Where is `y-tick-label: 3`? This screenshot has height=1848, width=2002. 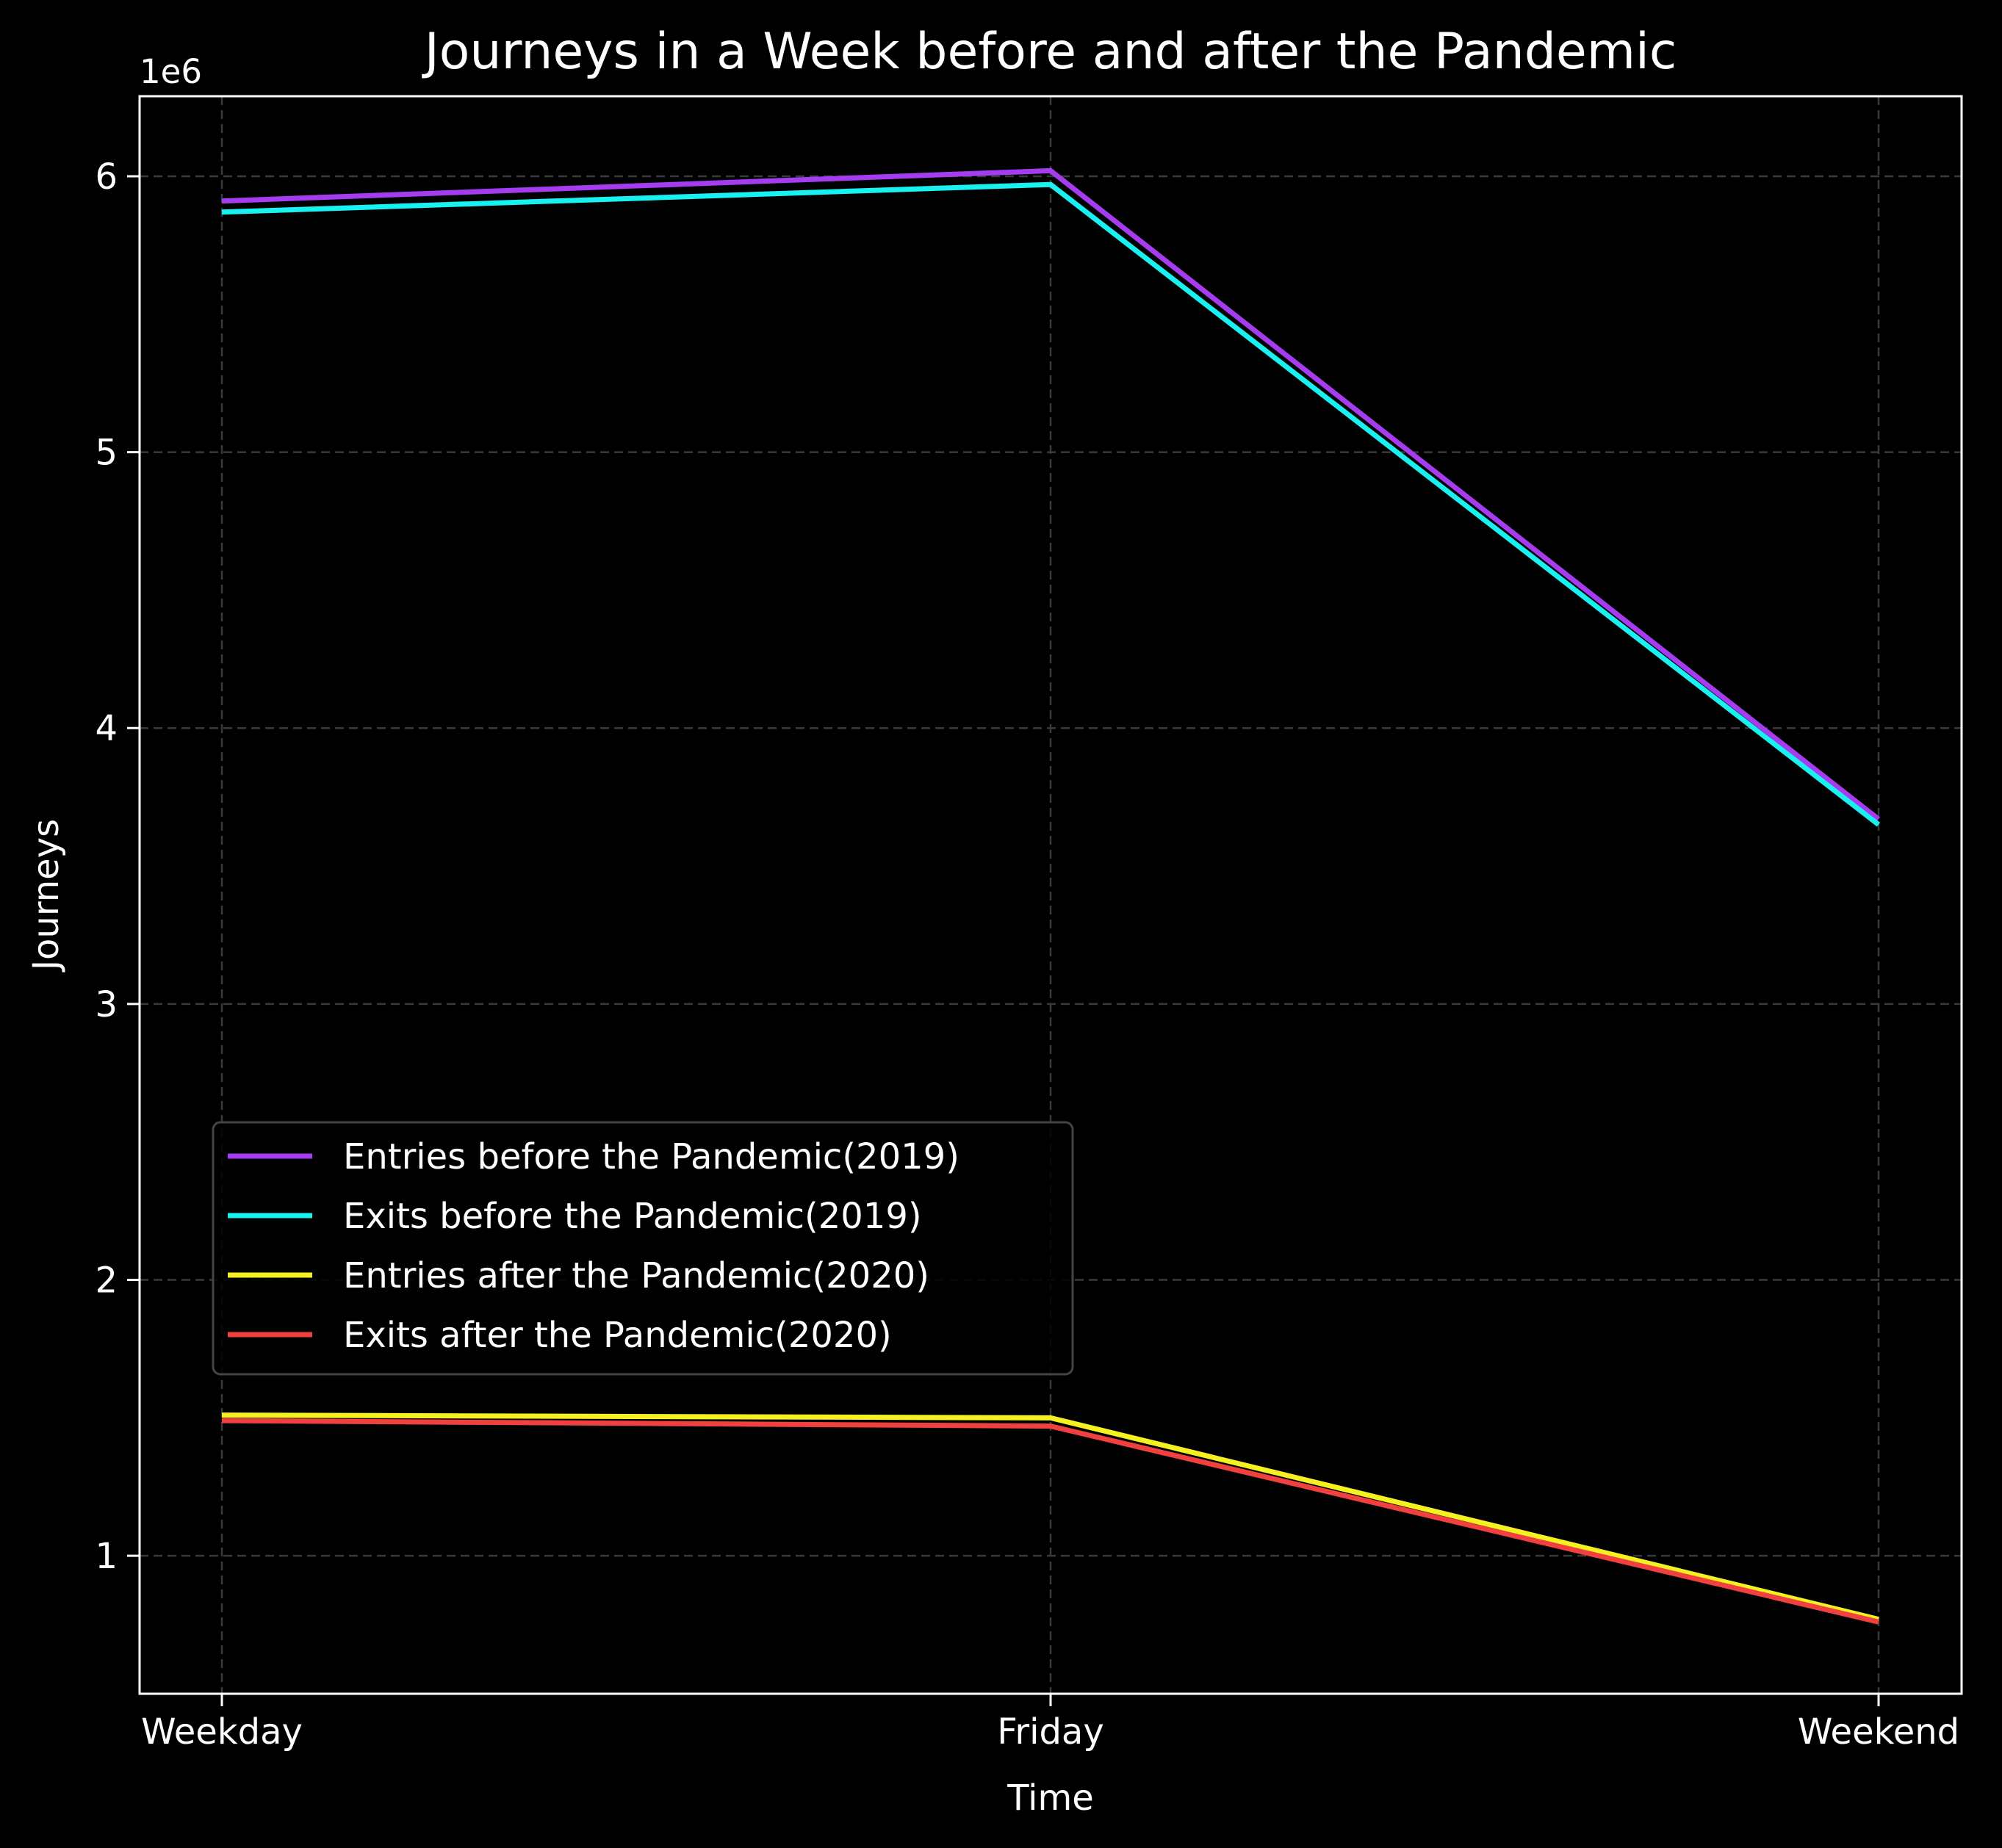 y-tick-label: 3 is located at coordinates (106, 1005).